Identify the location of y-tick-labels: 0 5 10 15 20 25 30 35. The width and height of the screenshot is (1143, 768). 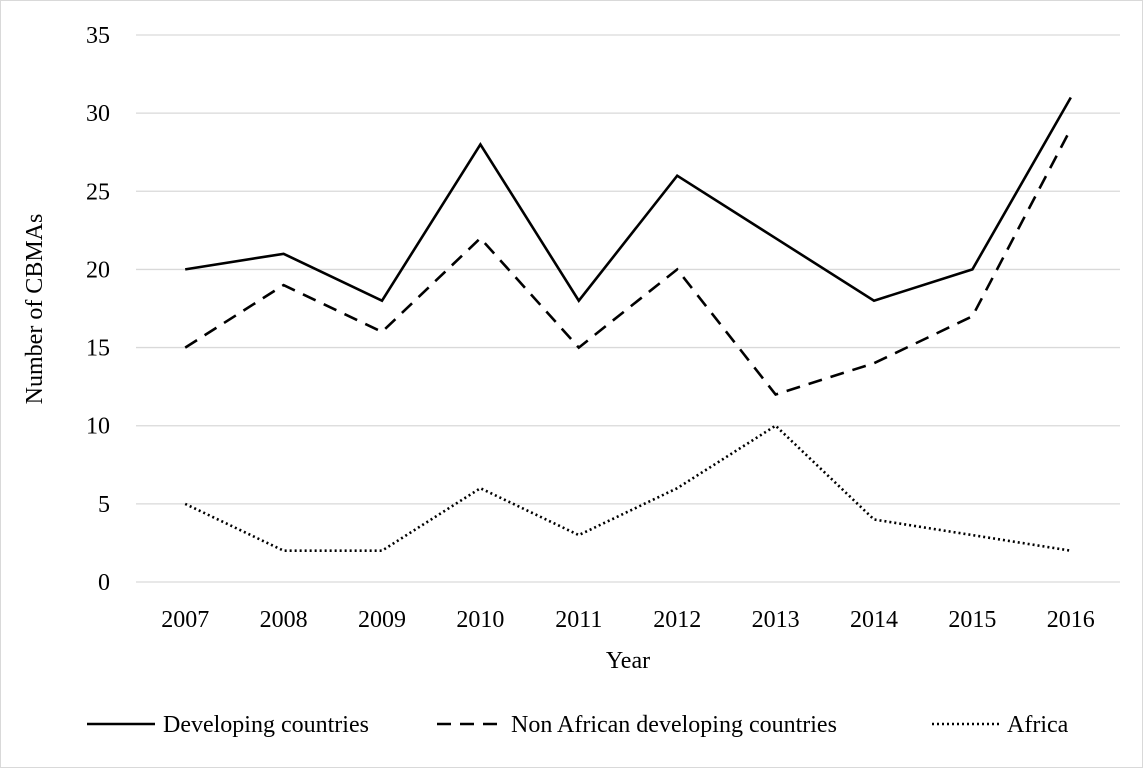
(98, 309).